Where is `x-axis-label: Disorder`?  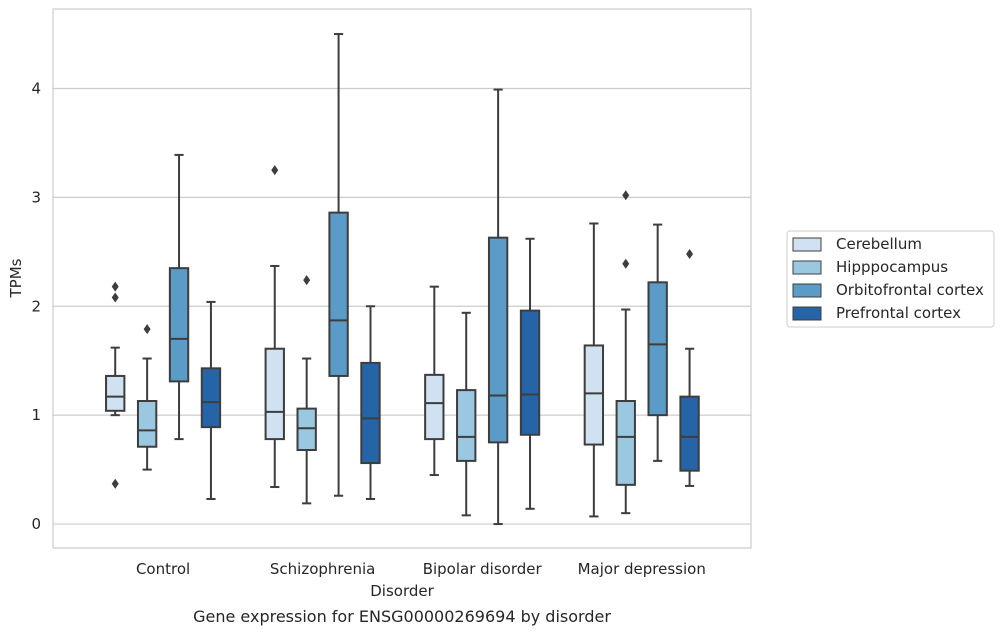 x-axis-label: Disorder is located at coordinates (402, 591).